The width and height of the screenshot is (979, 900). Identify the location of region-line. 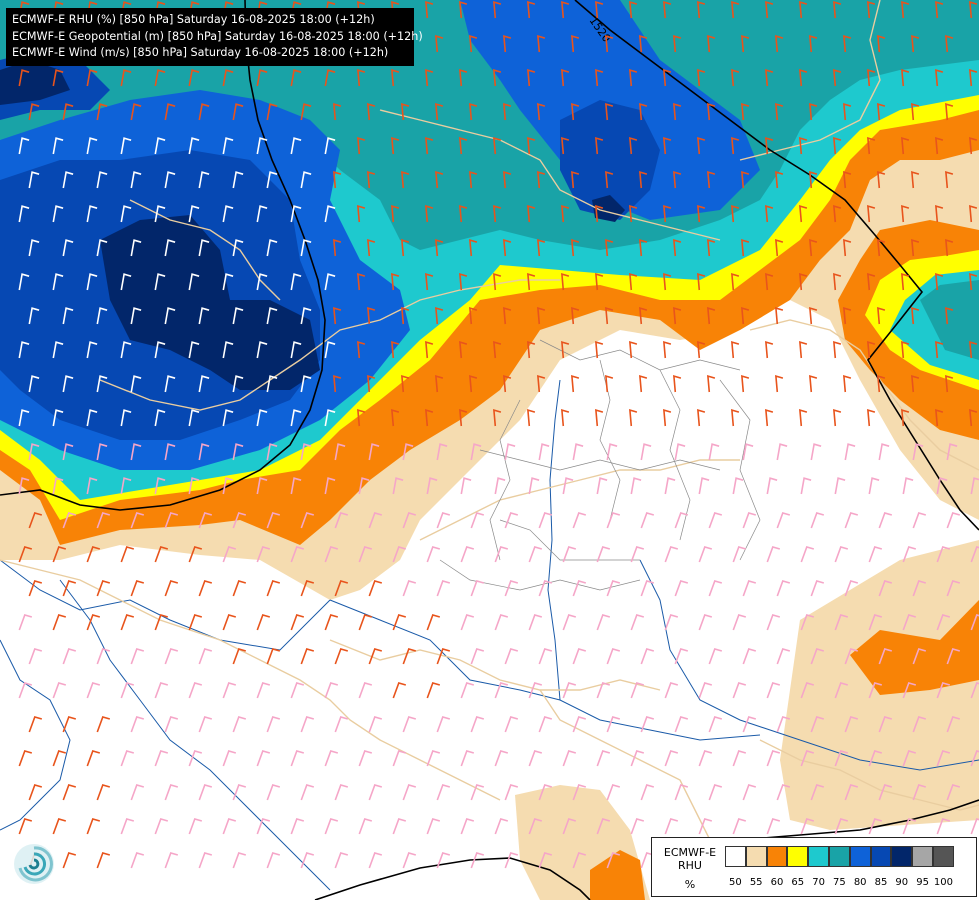
(505, 480).